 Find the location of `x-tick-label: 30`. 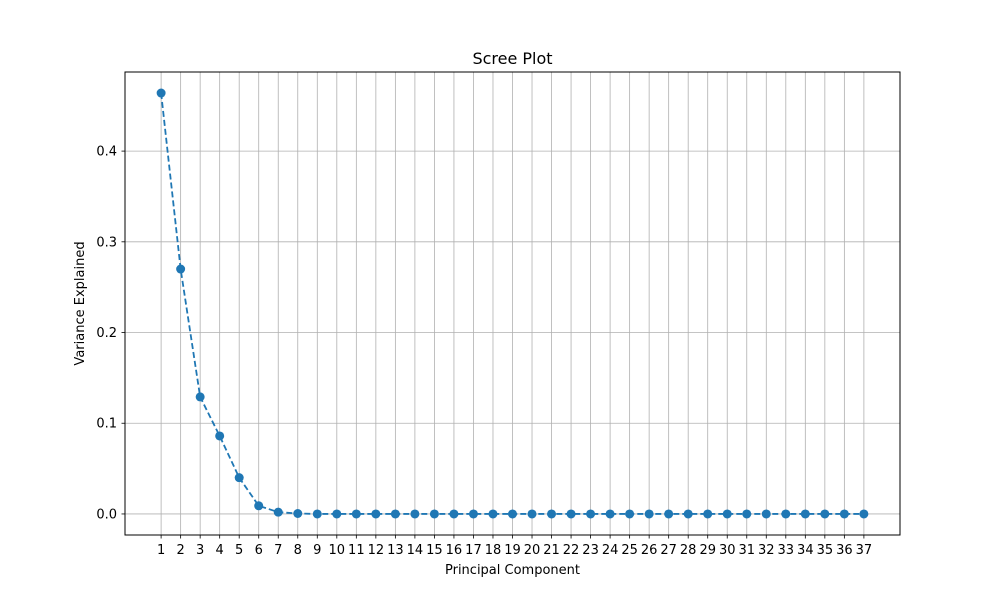

x-tick-label: 30 is located at coordinates (727, 550).